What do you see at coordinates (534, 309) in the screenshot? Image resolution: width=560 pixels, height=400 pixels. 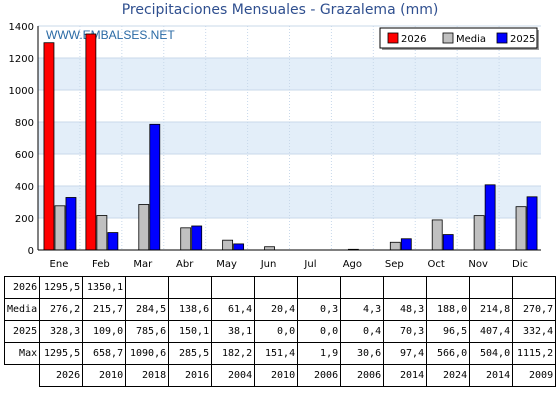 I see `table-cell: 270,7` at bounding box center [534, 309].